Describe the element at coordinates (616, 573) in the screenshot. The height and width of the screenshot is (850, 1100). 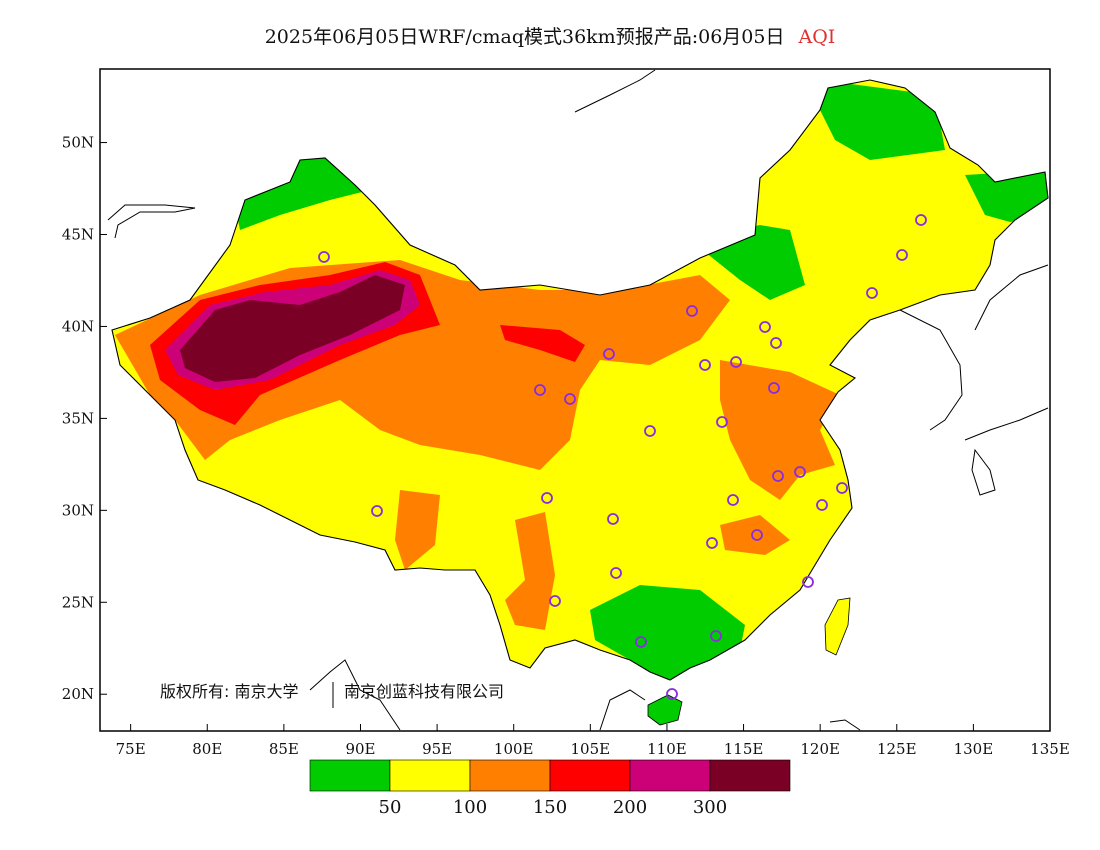
I see `city-marker-guiyang` at that location.